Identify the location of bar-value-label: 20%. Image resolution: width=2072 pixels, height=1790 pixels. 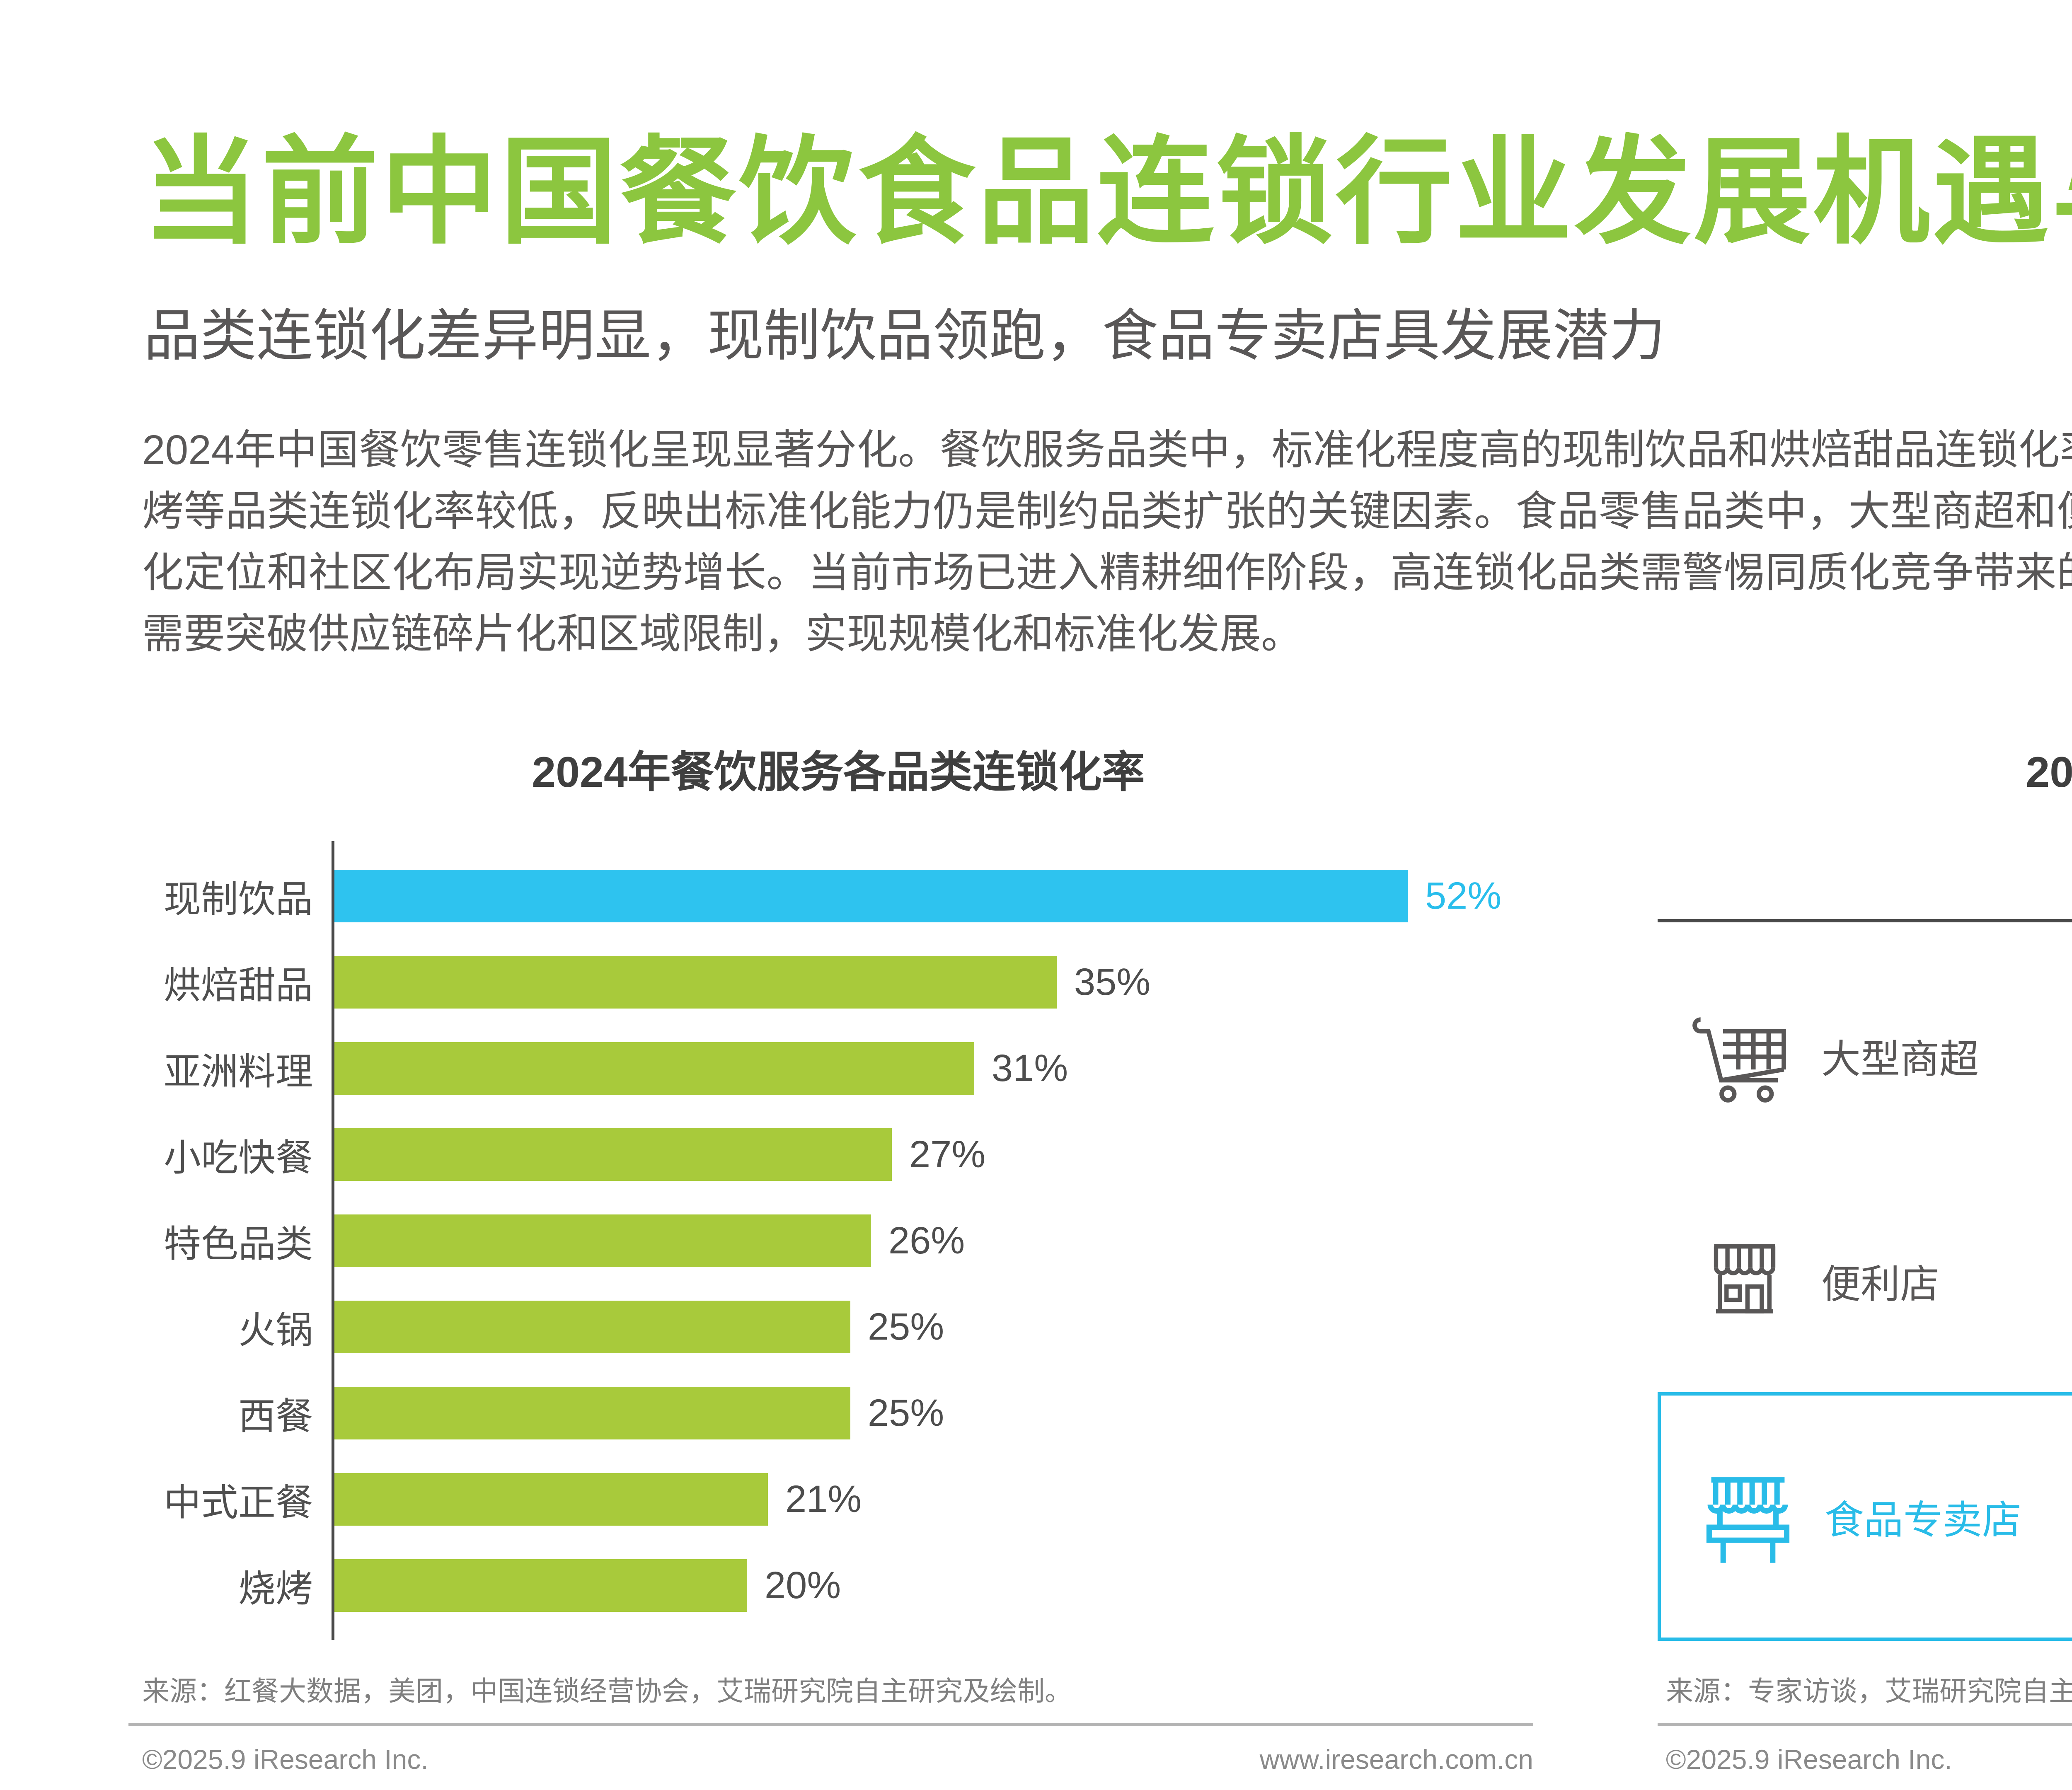
(803, 1585).